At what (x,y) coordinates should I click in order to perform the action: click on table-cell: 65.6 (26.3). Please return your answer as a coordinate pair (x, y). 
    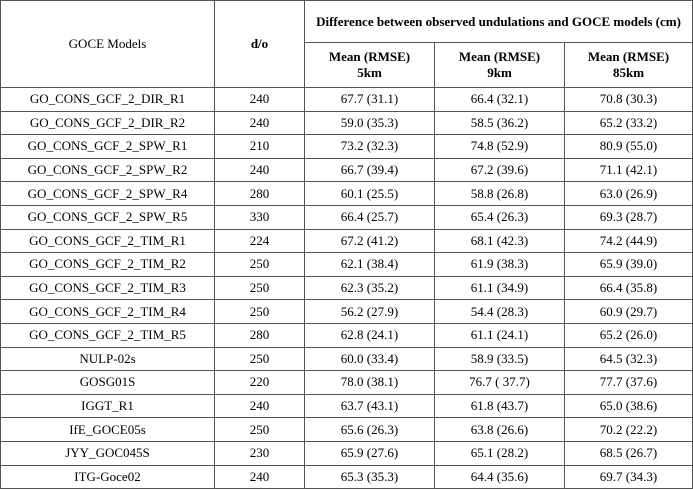
    Looking at the image, I should click on (369, 429).